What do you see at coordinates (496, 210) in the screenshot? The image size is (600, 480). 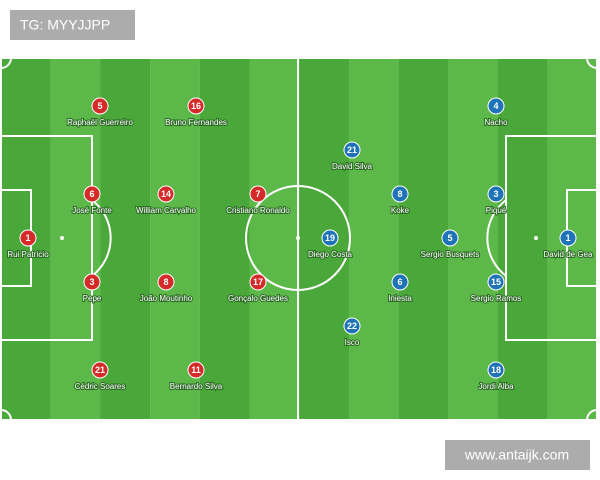 I see `player-name: Piqué` at bounding box center [496, 210].